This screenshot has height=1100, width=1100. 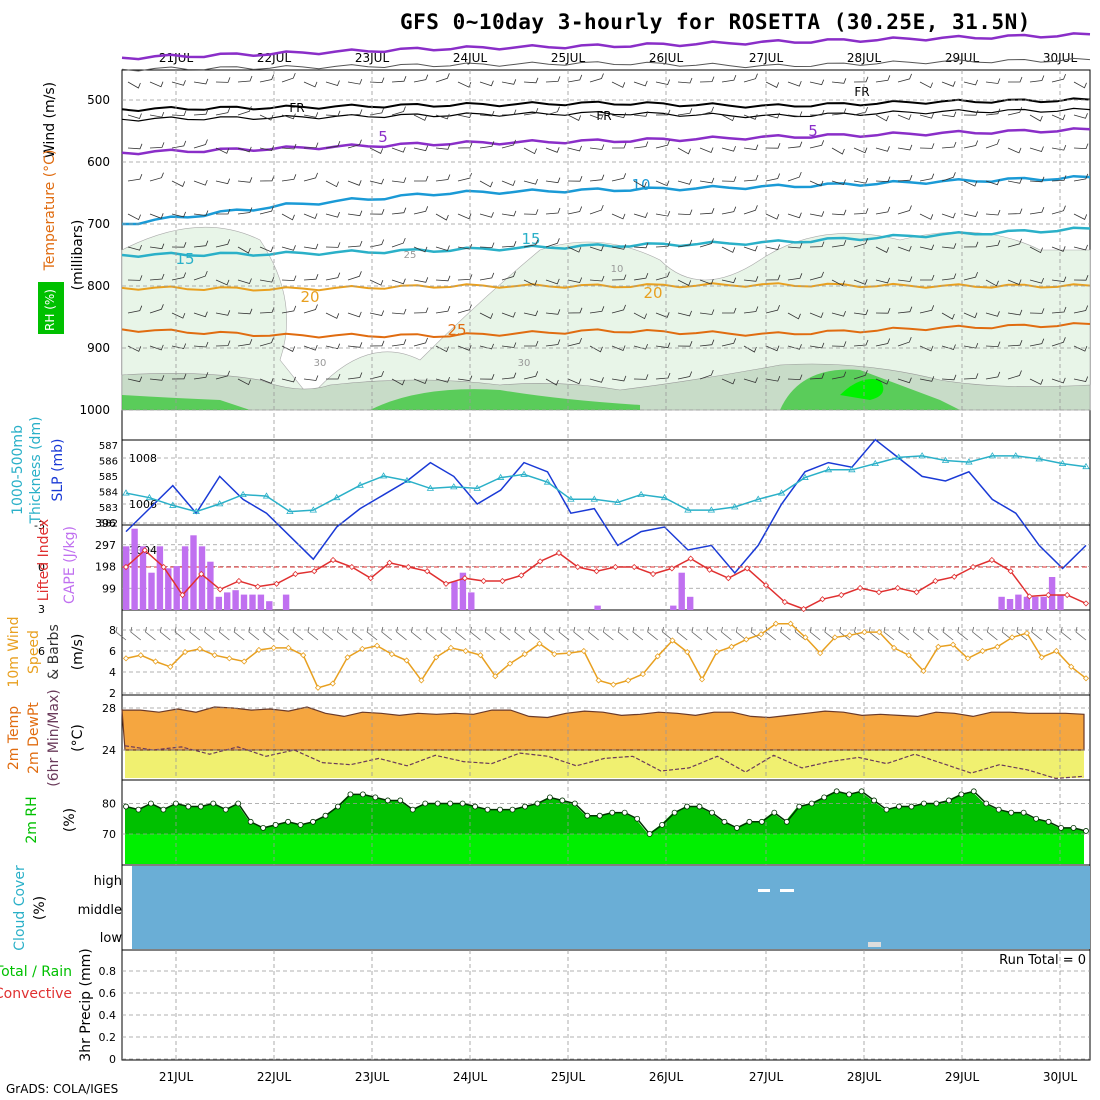 I want to click on y-tick: 700, so click(x=98, y=224).